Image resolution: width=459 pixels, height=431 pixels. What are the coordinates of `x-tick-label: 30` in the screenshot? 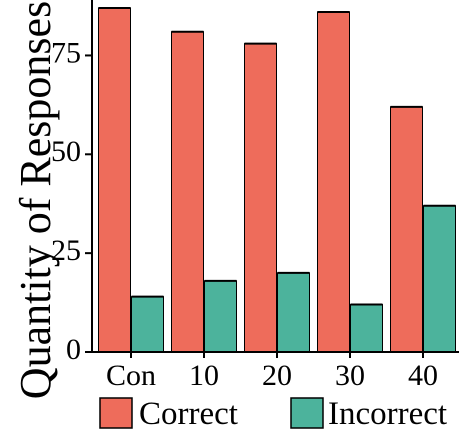 It's located at (350, 375).